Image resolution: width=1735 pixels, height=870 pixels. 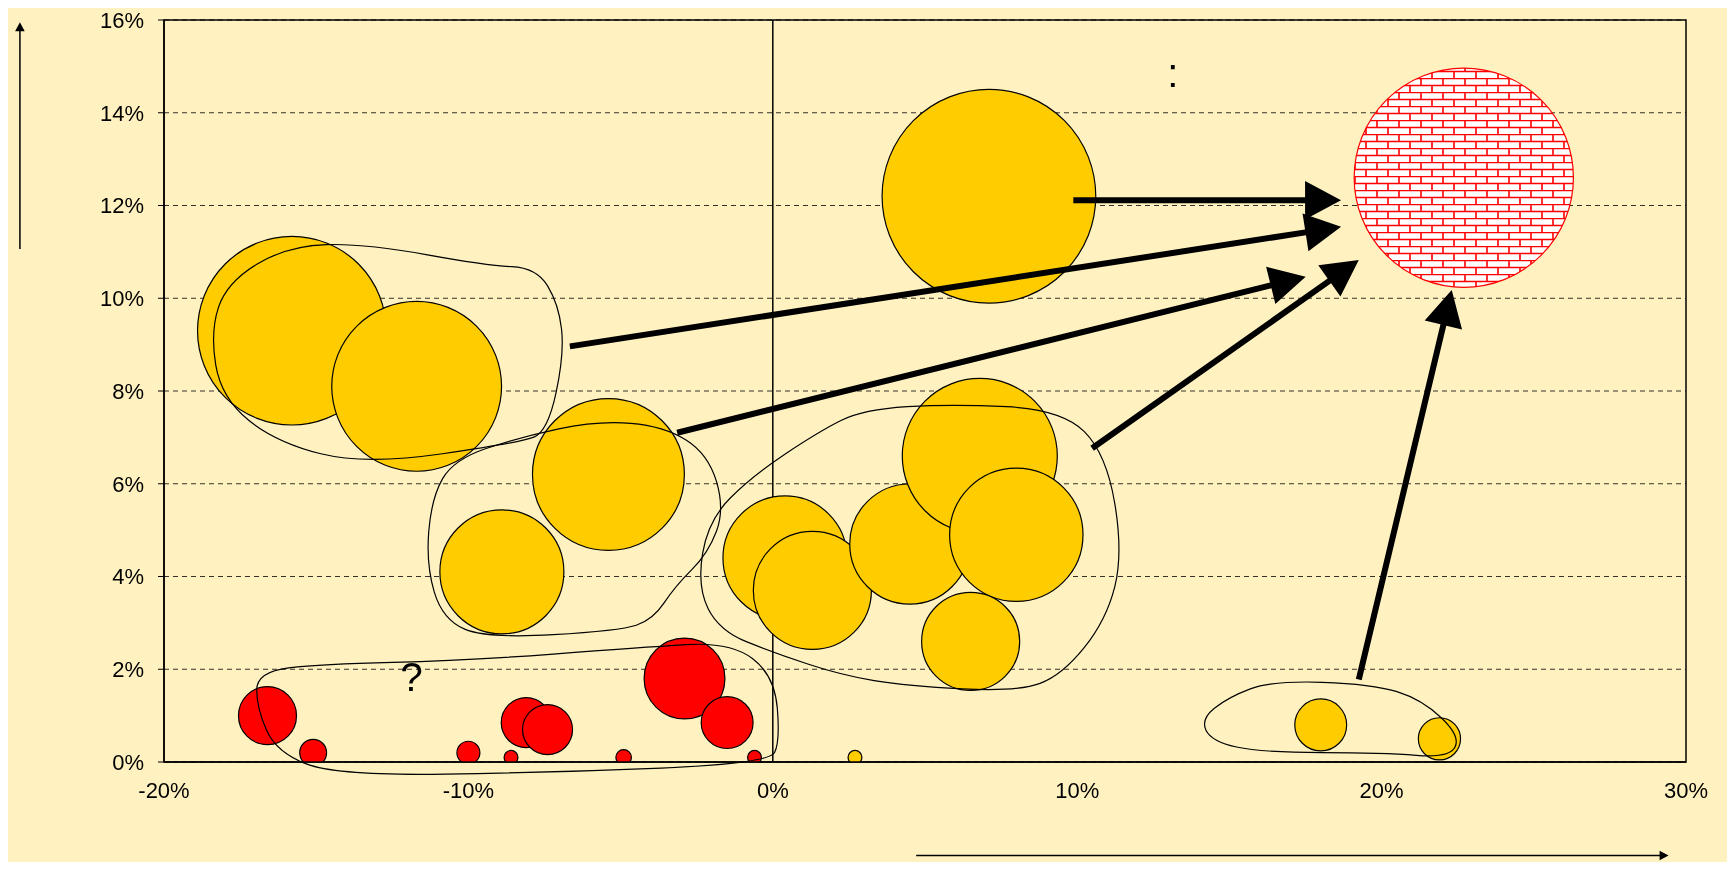 What do you see at coordinates (121, 206) in the screenshot?
I see `y-tick-label: 12%` at bounding box center [121, 206].